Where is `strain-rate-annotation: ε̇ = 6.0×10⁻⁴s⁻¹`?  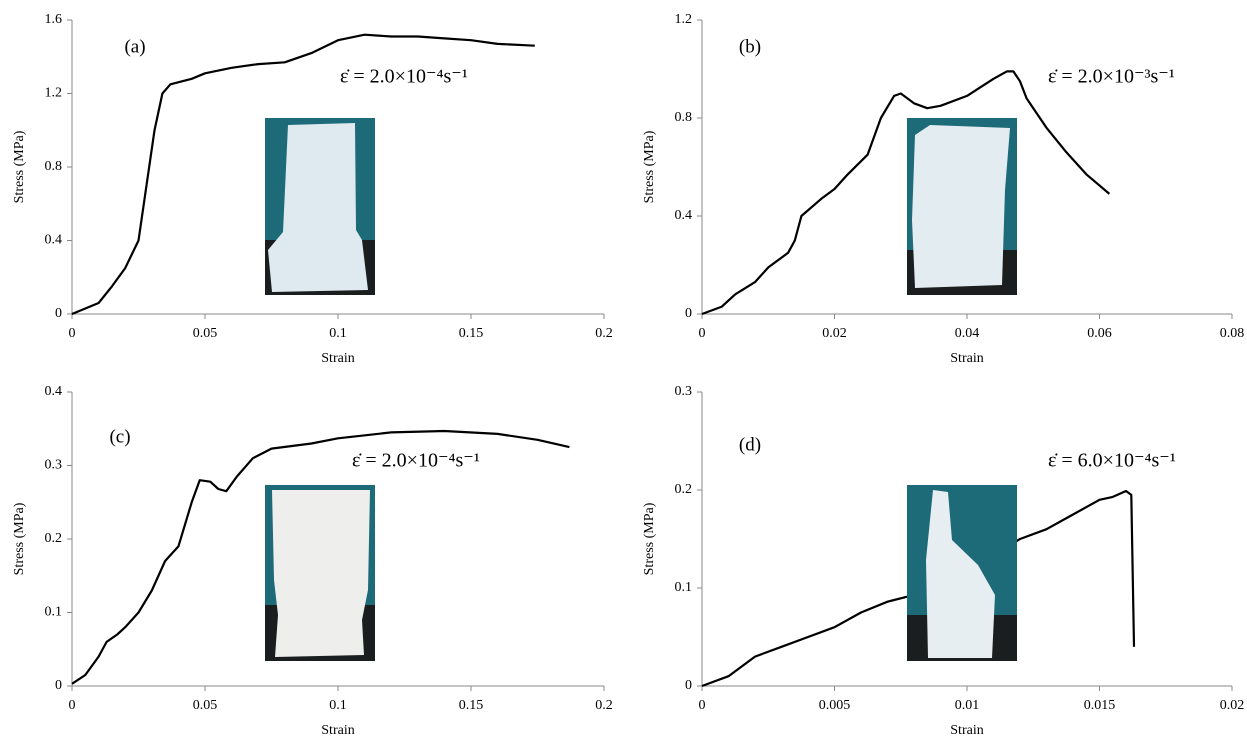 strain-rate-annotation: ε̇ = 6.0×10⁻⁴s⁻¹ is located at coordinates (1112, 461).